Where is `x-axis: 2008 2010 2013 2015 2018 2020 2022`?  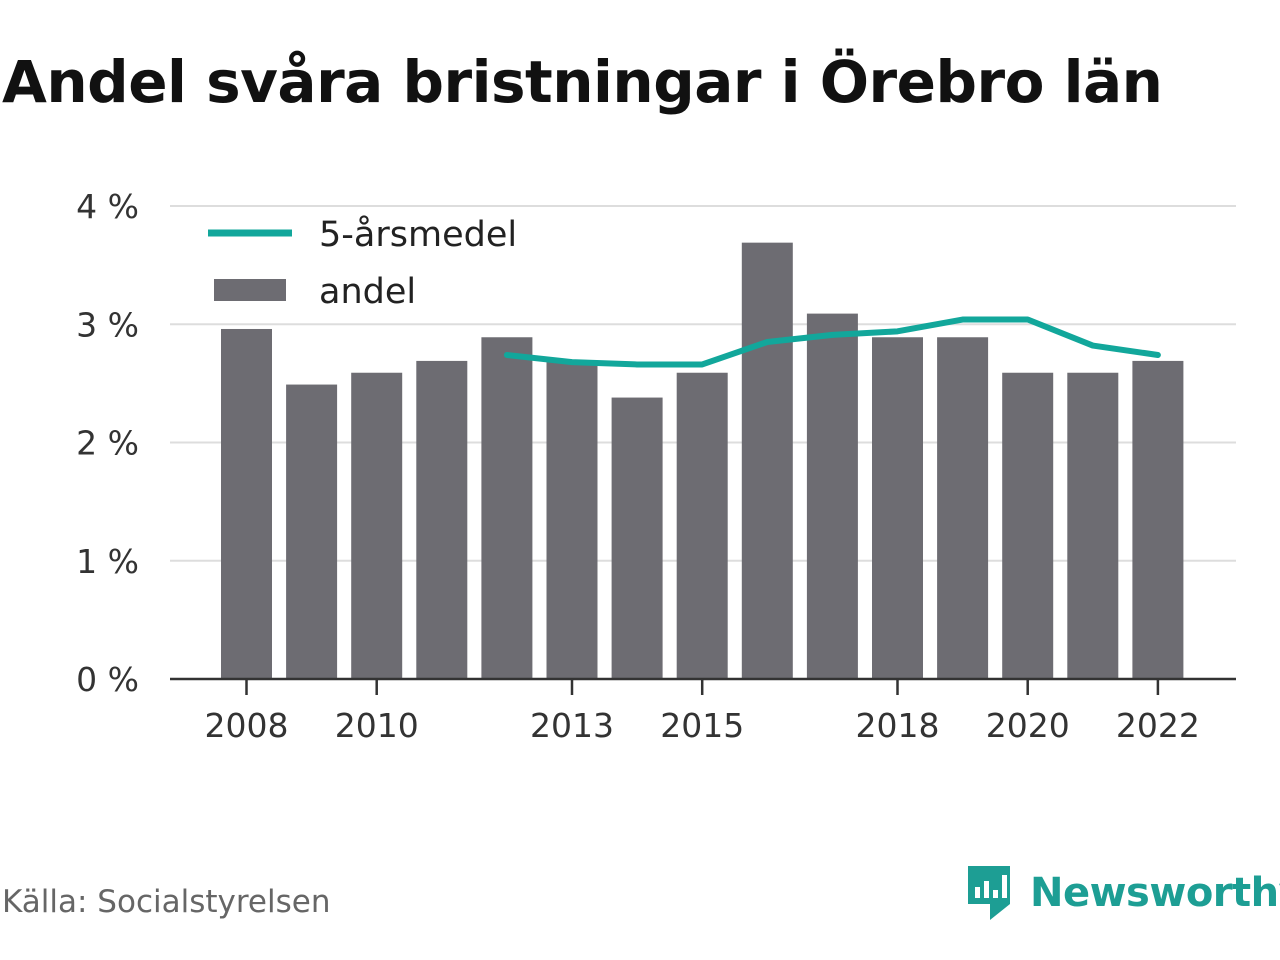
x-axis: 2008 2010 2013 2015 2018 2020 2022 is located at coordinates (703, 711).